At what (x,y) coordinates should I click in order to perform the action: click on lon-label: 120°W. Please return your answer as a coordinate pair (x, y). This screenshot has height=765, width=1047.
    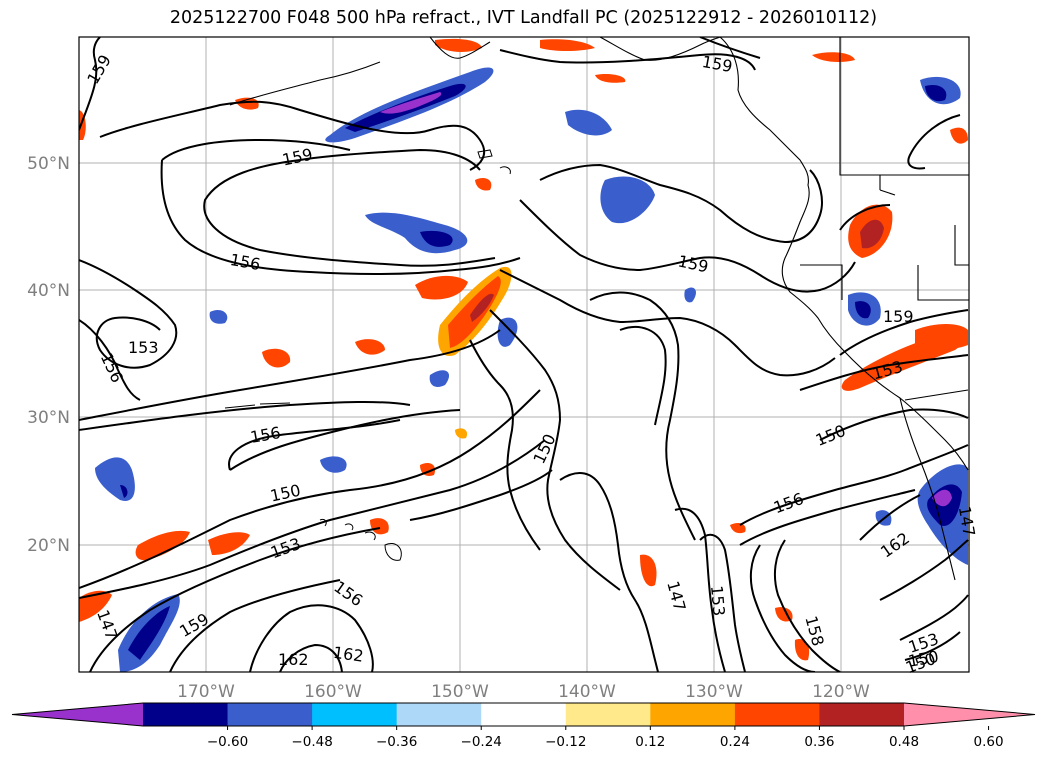
    Looking at the image, I should click on (841, 692).